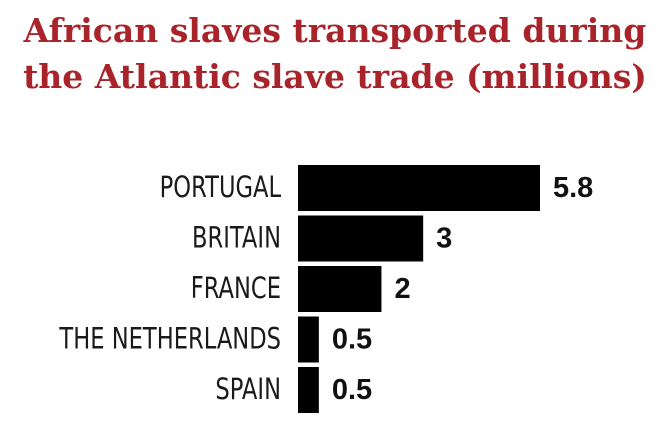 The width and height of the screenshot is (670, 432). Describe the element at coordinates (352, 390) in the screenshot. I see `value-label-spain: 0.5` at that location.